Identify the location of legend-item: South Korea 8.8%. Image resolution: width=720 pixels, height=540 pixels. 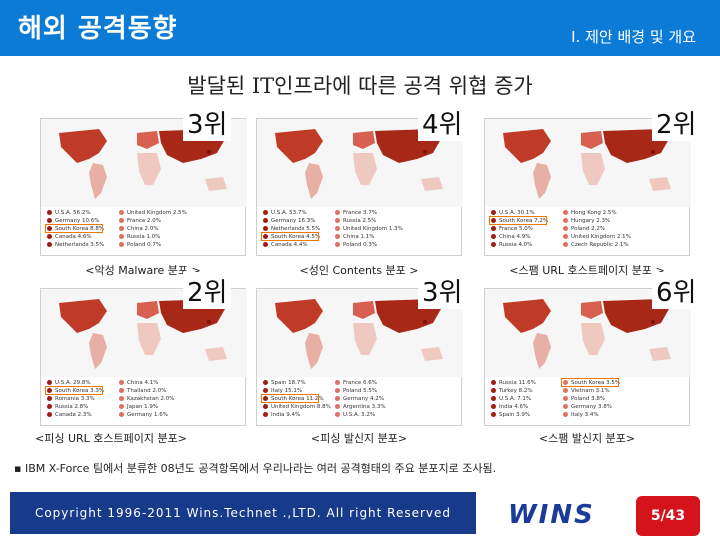
(94, 228).